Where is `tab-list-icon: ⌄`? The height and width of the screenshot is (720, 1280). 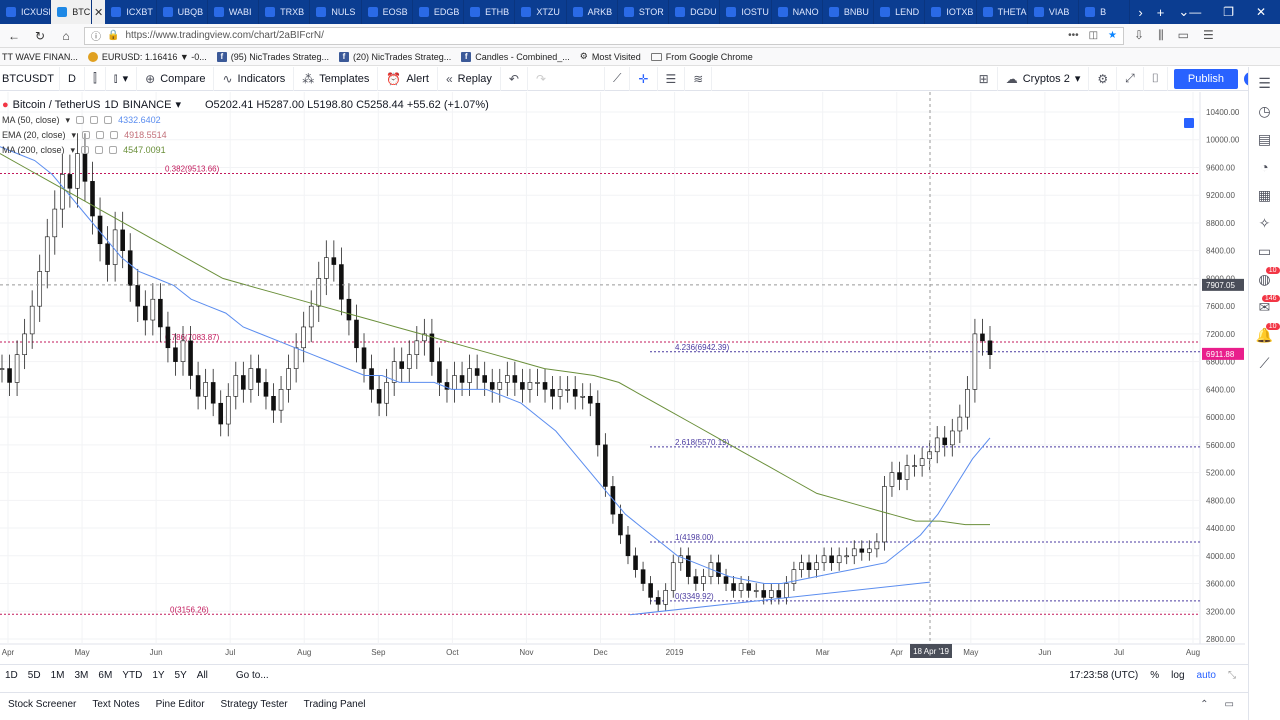
tab-list-icon: ⌄ is located at coordinates (1184, 11).